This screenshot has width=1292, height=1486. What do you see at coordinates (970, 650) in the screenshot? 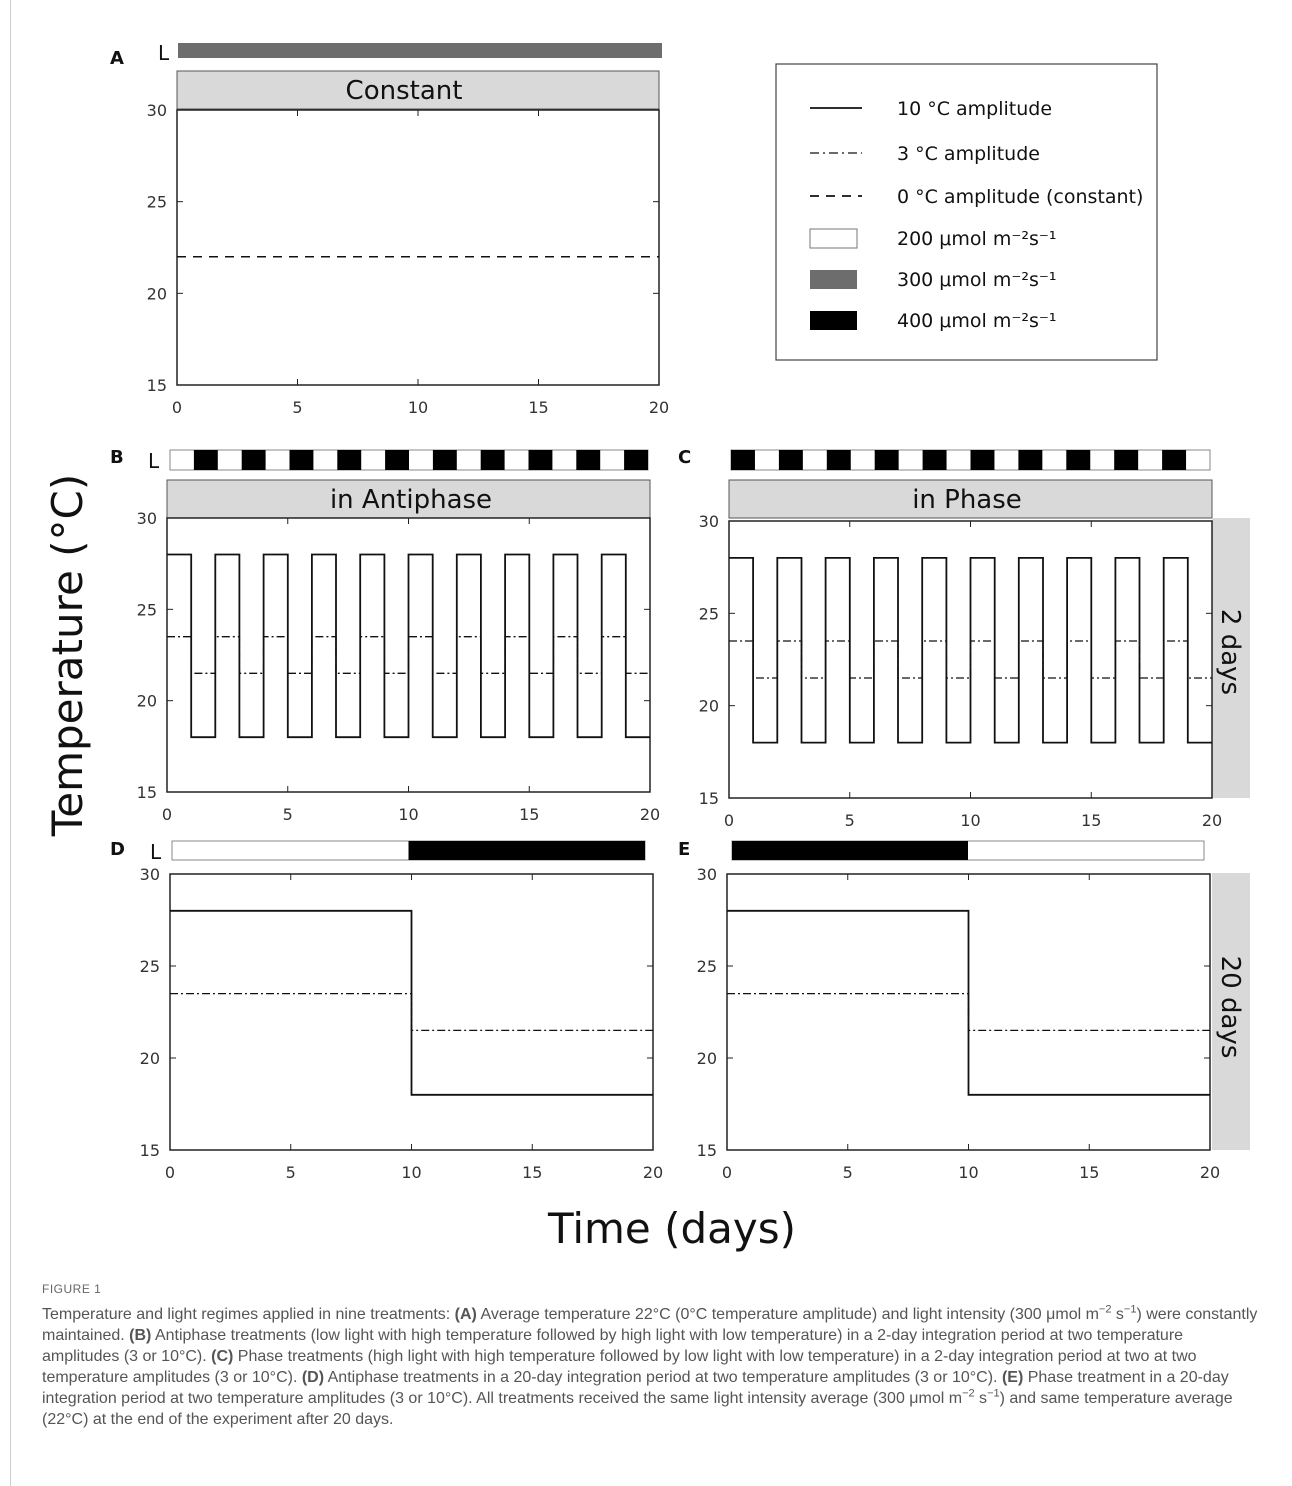
I see `series-line-c-solid` at bounding box center [970, 650].